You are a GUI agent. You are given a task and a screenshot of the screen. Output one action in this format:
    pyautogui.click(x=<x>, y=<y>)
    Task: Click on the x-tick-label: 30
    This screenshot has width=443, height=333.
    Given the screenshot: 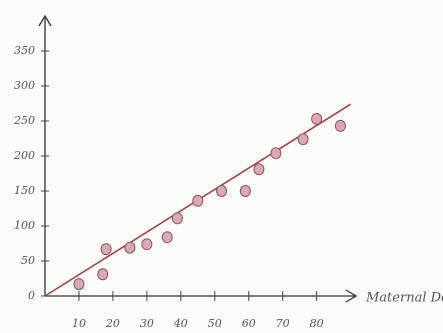 What is the action you would take?
    pyautogui.click(x=147, y=323)
    